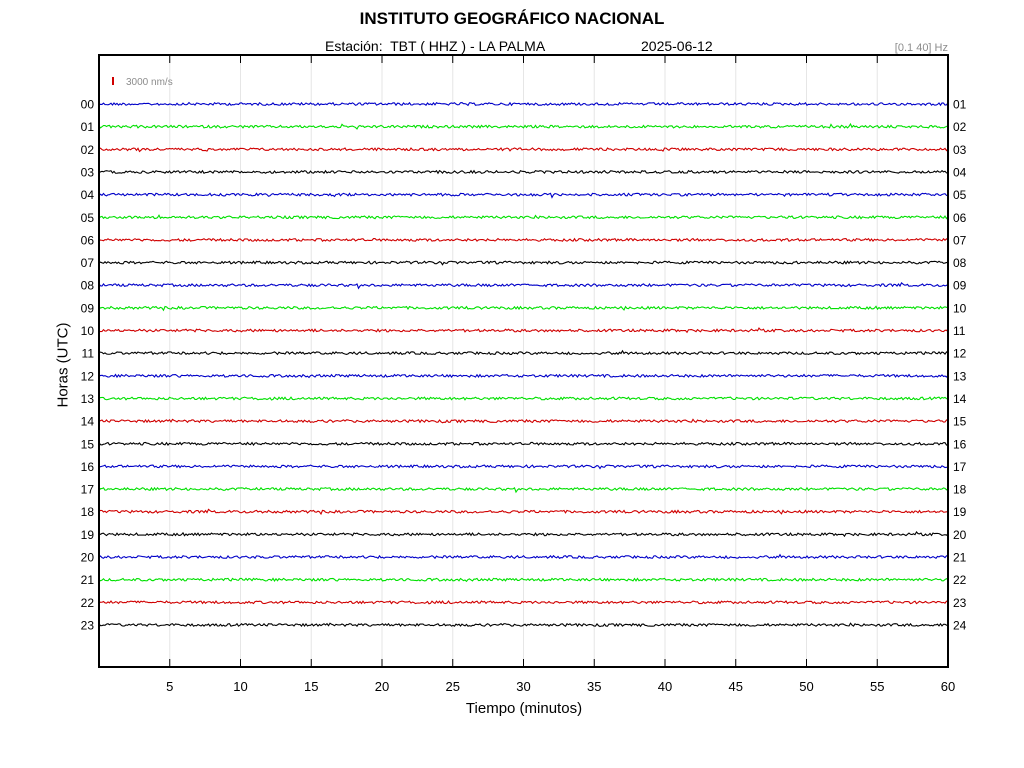 The height and width of the screenshot is (768, 1024). What do you see at coordinates (960, 558) in the screenshot?
I see `hour-label-right: 21` at bounding box center [960, 558].